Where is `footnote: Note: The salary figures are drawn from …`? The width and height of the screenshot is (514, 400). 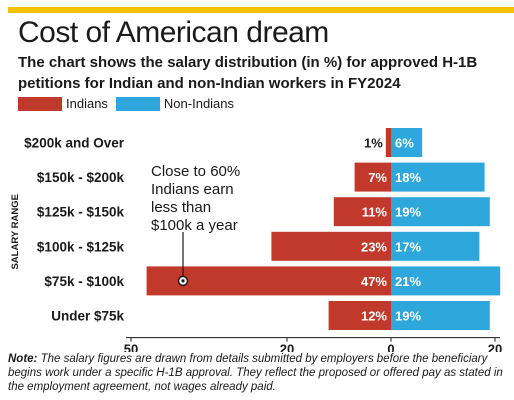 footnote: Note: The salary figures are drawn from … is located at coordinates (258, 373).